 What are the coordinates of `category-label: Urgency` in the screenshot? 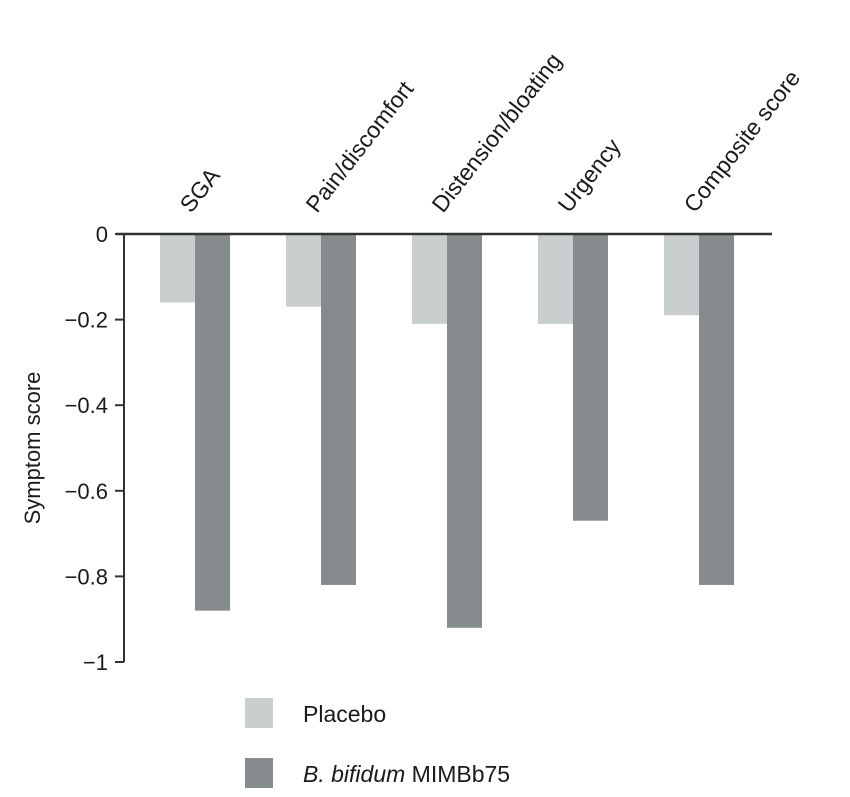 It's located at (589, 175).